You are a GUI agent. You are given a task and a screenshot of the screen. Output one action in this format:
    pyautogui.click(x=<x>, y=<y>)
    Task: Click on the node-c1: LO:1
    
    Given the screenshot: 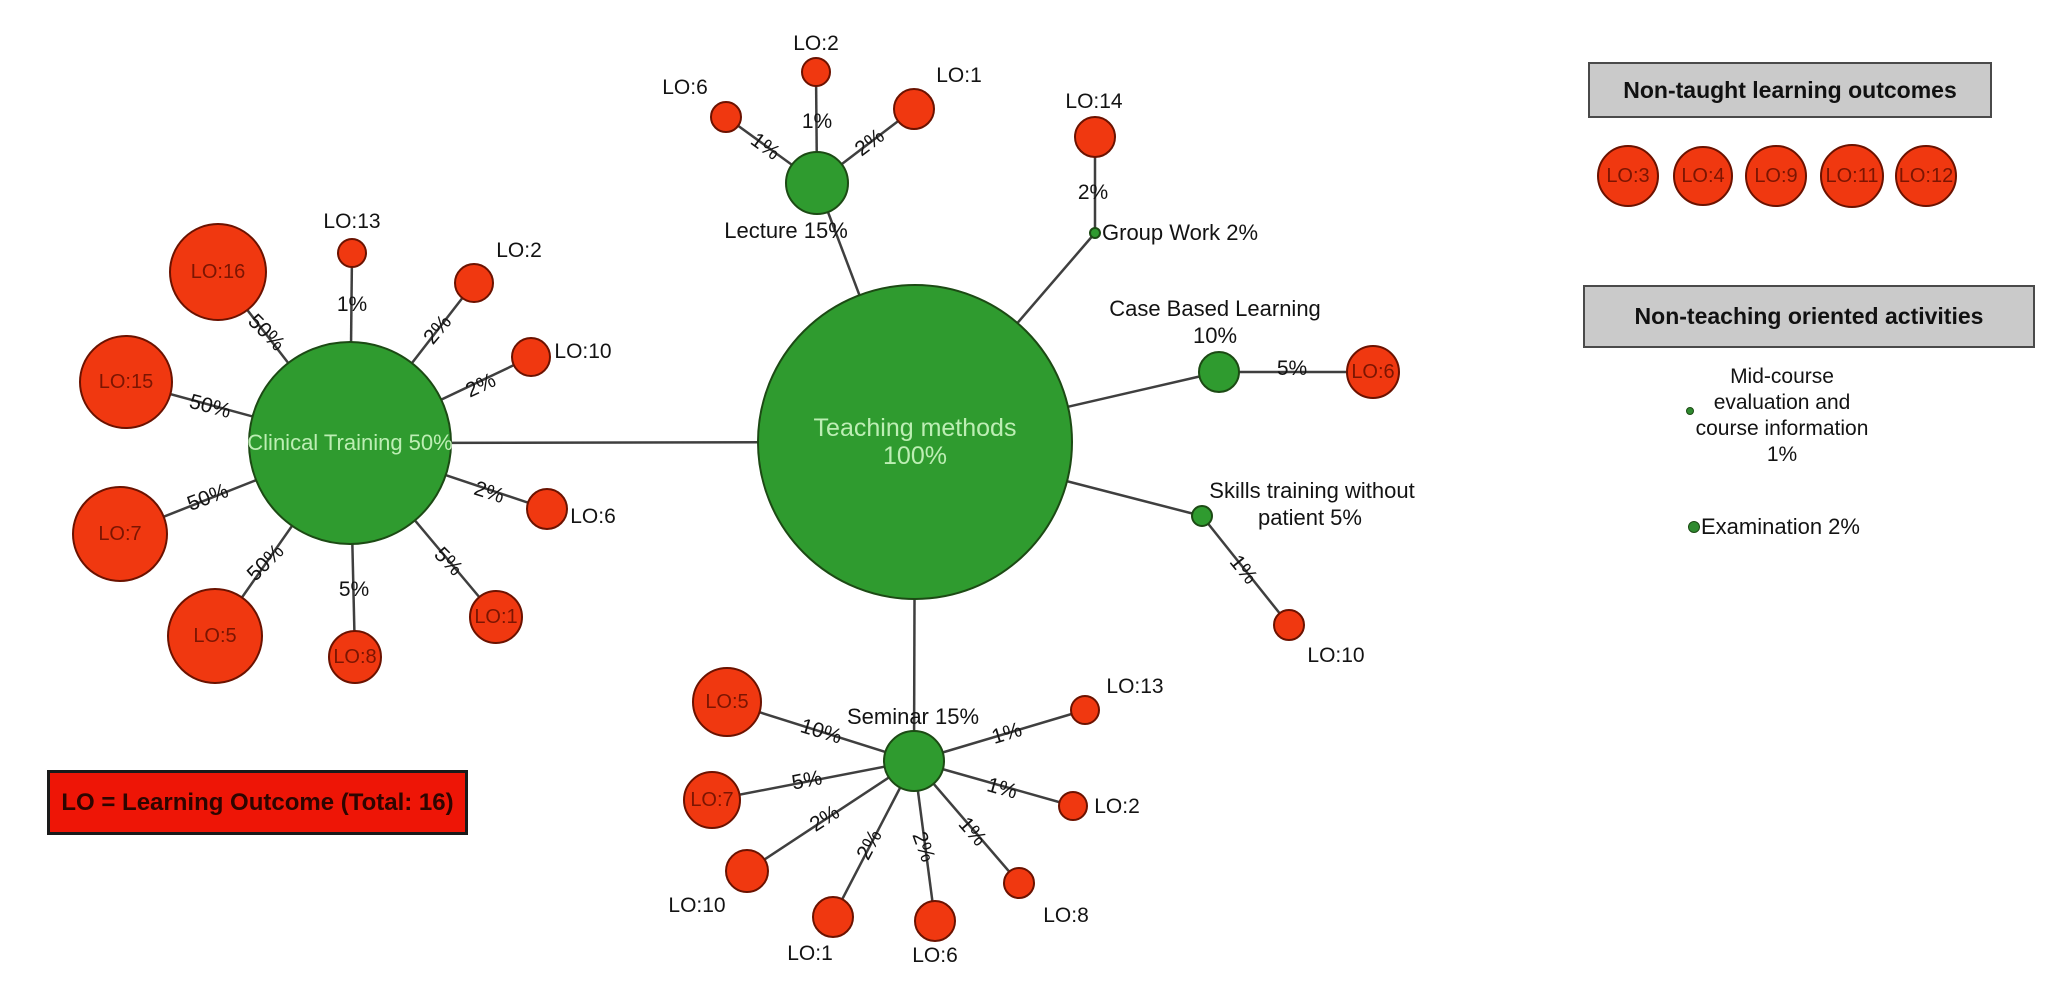 What is the action you would take?
    pyautogui.click(x=496, y=617)
    